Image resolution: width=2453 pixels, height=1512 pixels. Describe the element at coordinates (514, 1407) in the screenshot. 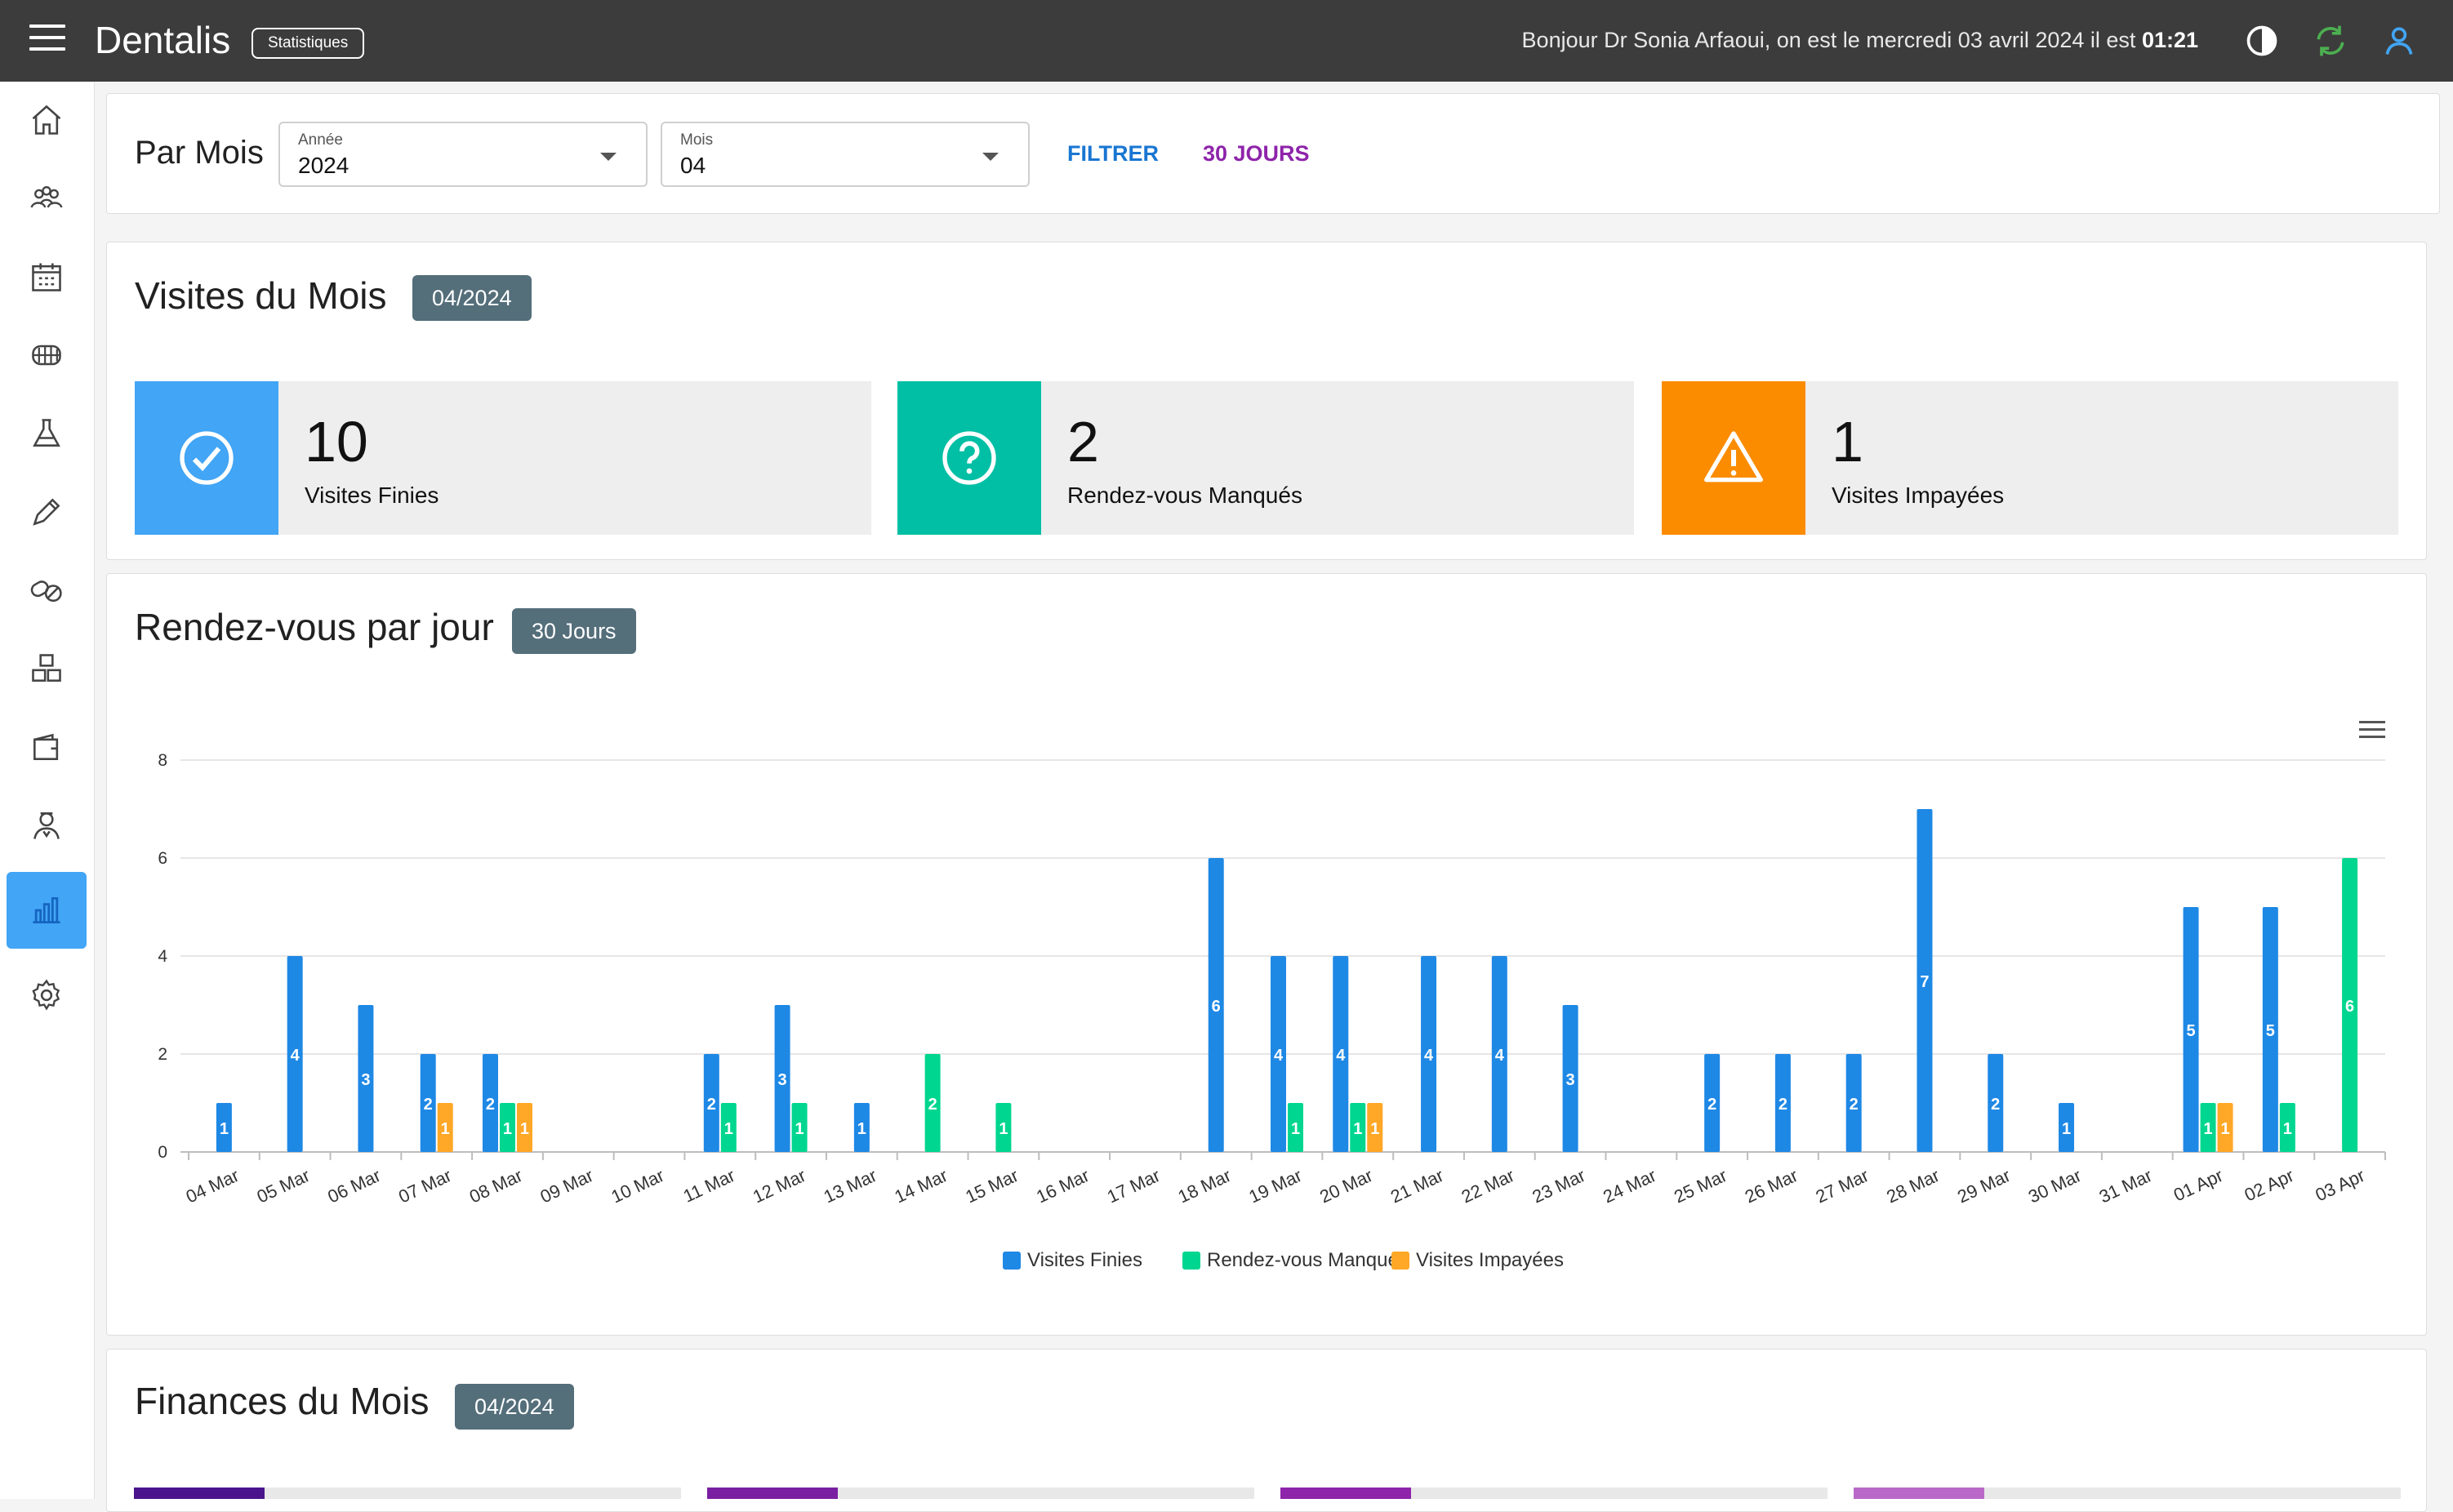

I see `finances-badge: 04/2024` at that location.